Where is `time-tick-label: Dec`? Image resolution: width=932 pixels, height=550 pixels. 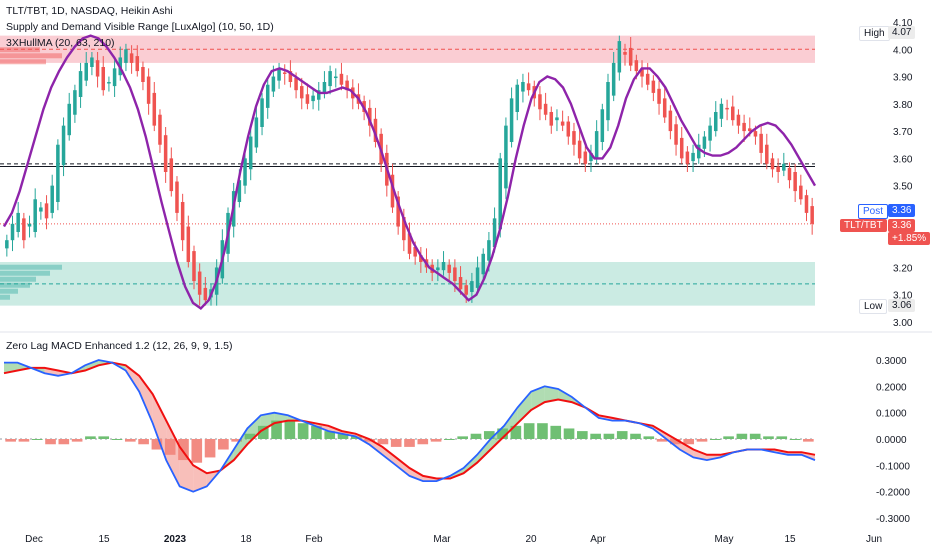 time-tick-label: Dec is located at coordinates (34, 539).